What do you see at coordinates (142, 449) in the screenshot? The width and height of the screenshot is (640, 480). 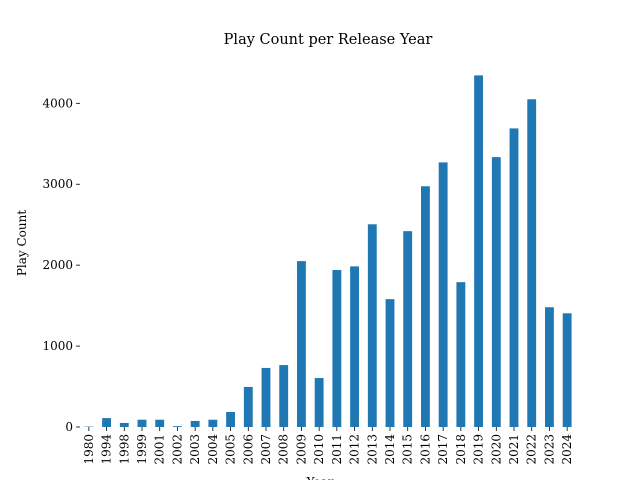 I see `x-tick-label: 1999` at bounding box center [142, 449].